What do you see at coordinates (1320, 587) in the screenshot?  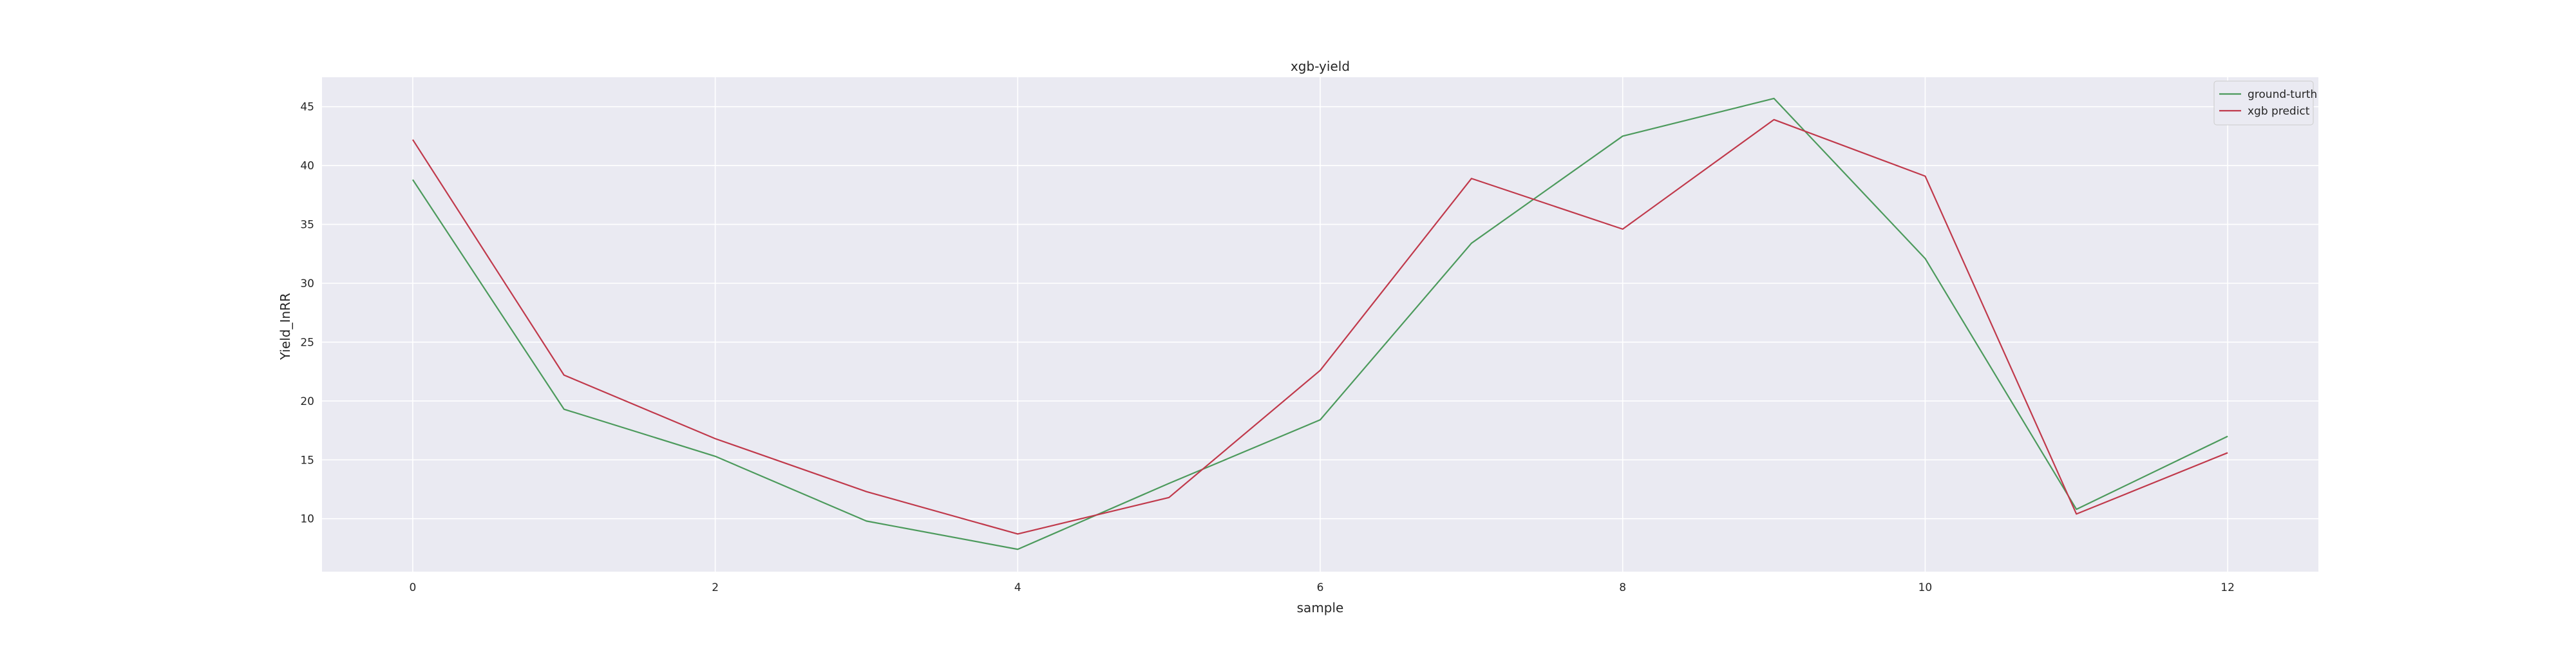 I see `x-tick-label: 6` at bounding box center [1320, 587].